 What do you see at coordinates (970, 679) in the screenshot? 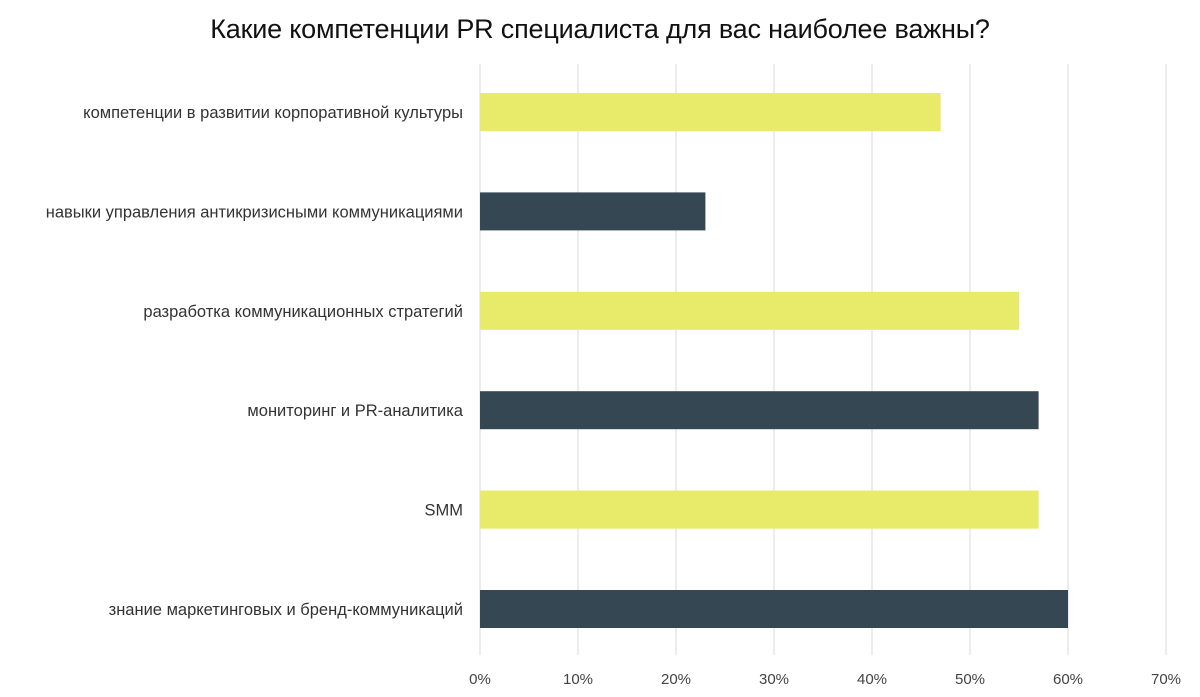
I see `x-tick-label: 50%` at bounding box center [970, 679].